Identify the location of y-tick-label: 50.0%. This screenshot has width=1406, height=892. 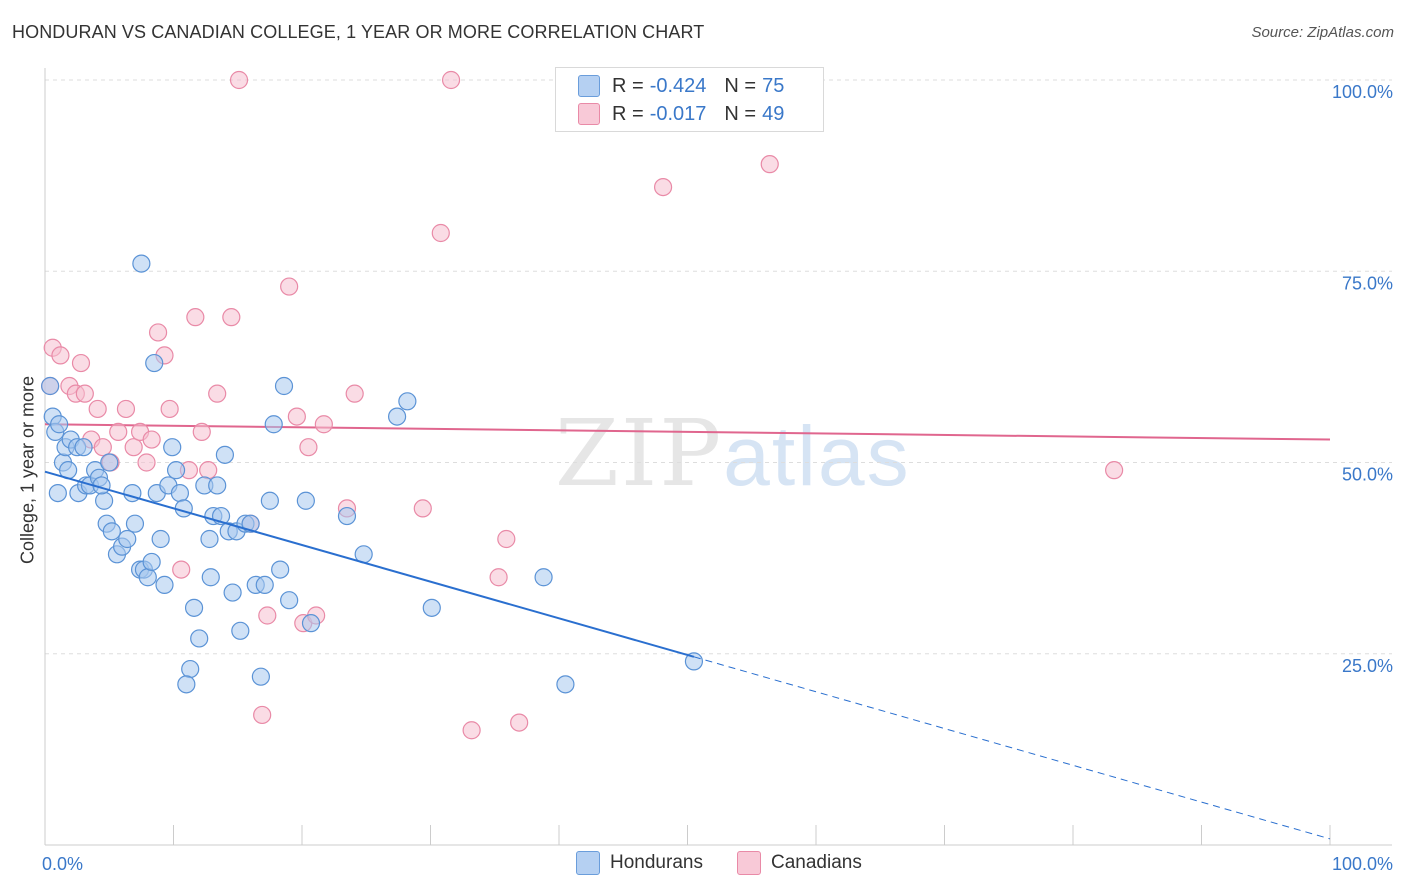
(1367, 475).